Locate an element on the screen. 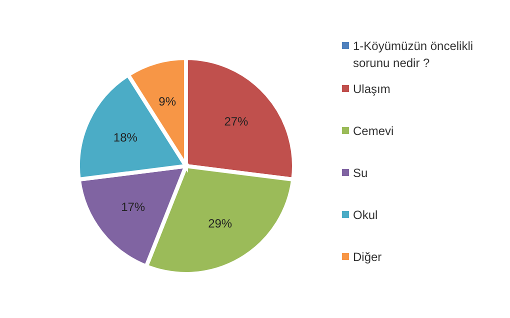 This screenshot has width=510, height=318. legend-label: 1-Köyümüzün öncelikli sorunu nedir ? is located at coordinates (413, 55).